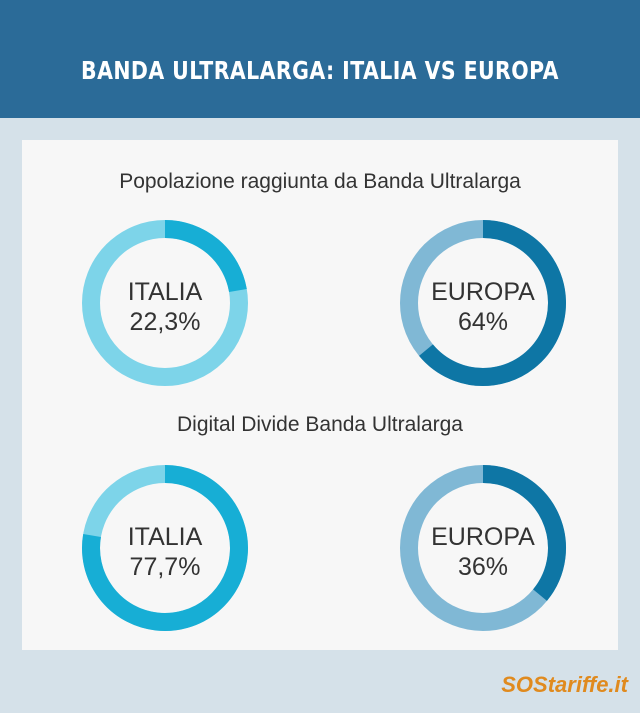 The width and height of the screenshot is (640, 713). Describe the element at coordinates (565, 684) in the screenshot. I see `logo: SOStariffe.it` at that location.